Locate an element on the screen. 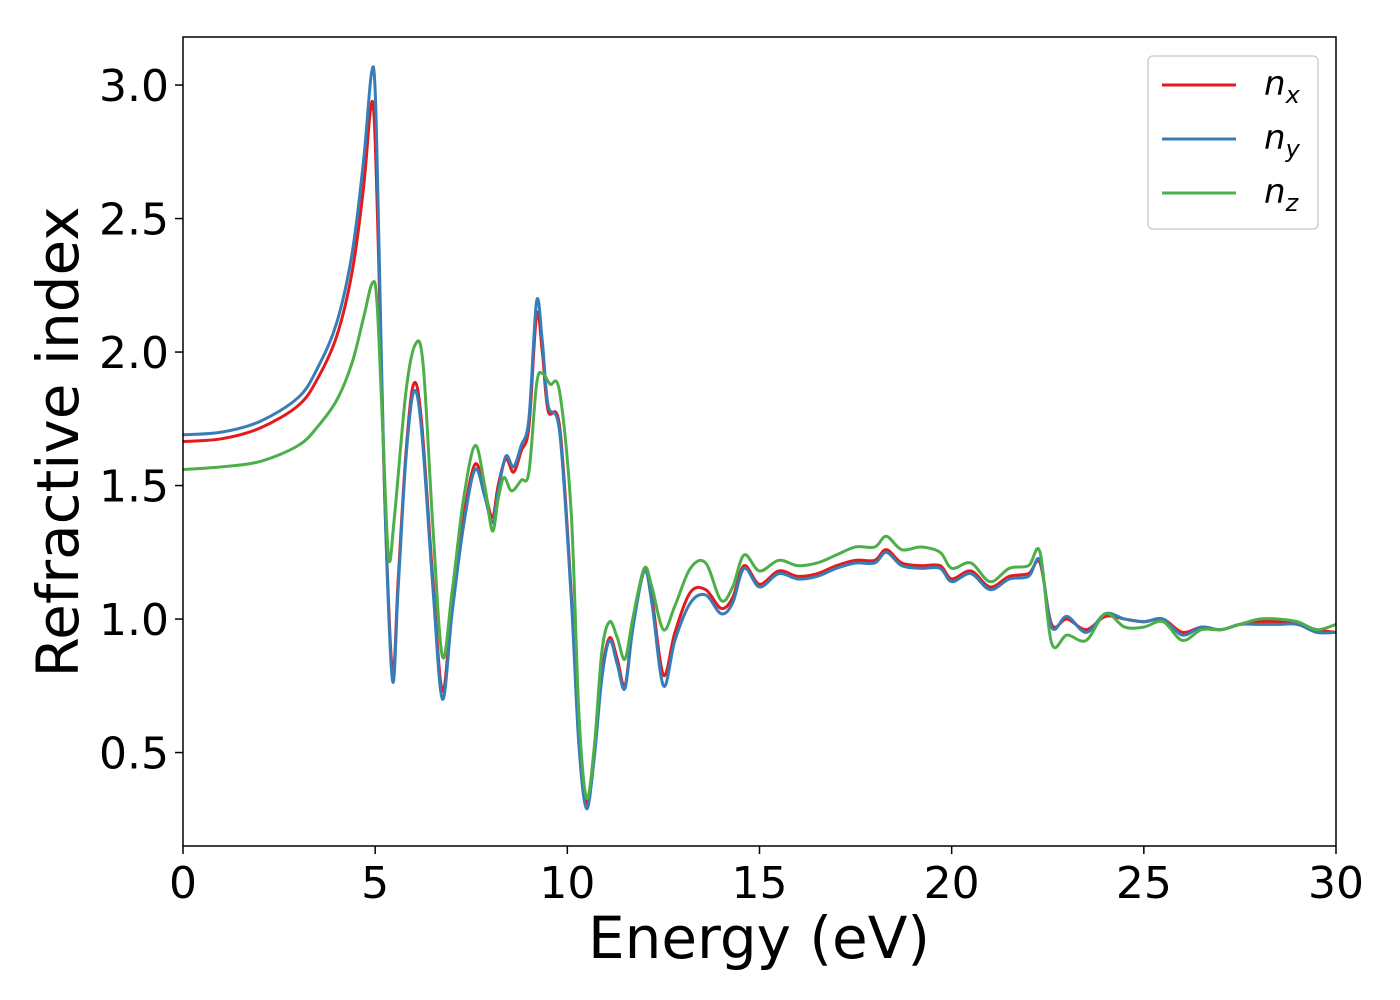 This screenshot has width=1400, height=1000. legend-box is located at coordinates (1233, 142).